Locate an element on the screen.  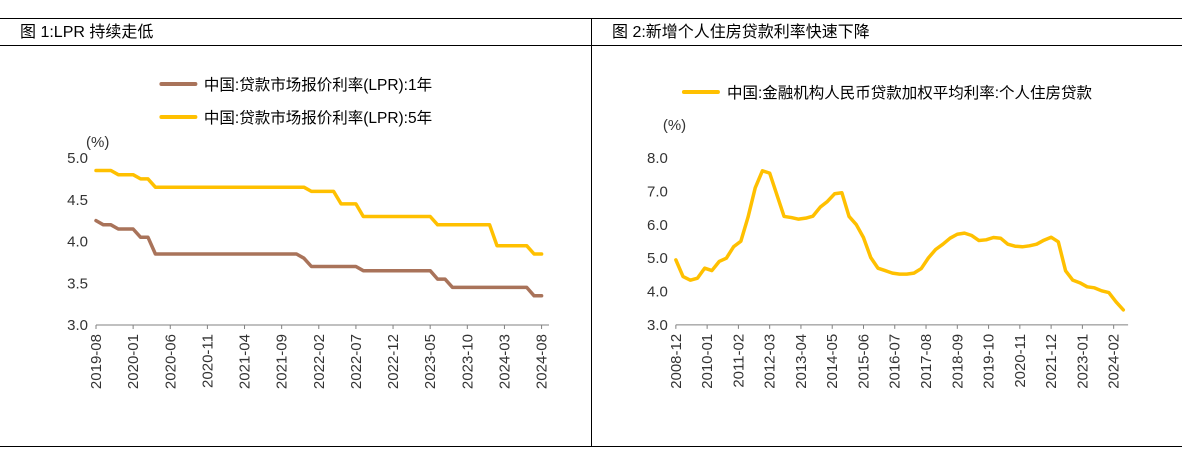
figure-1-unit-label: (%) is located at coordinates (97, 142).